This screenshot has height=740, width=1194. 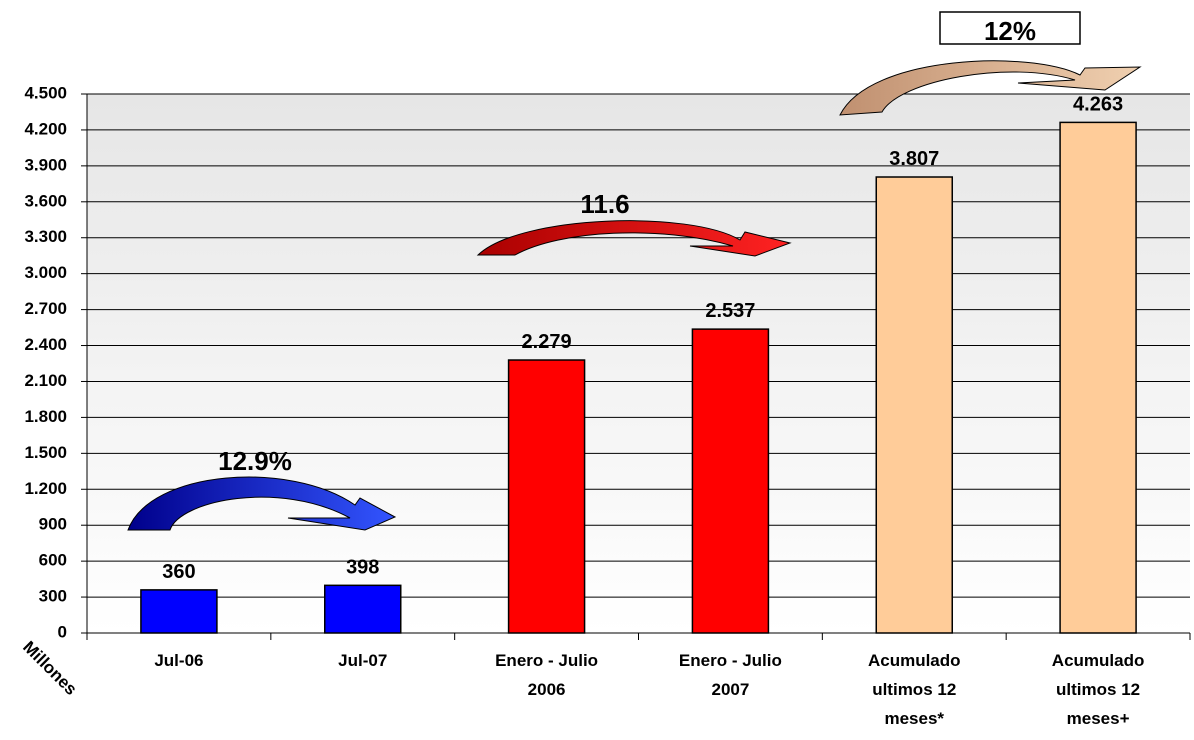 I want to click on y-tick-label: 3.600, so click(x=45, y=200).